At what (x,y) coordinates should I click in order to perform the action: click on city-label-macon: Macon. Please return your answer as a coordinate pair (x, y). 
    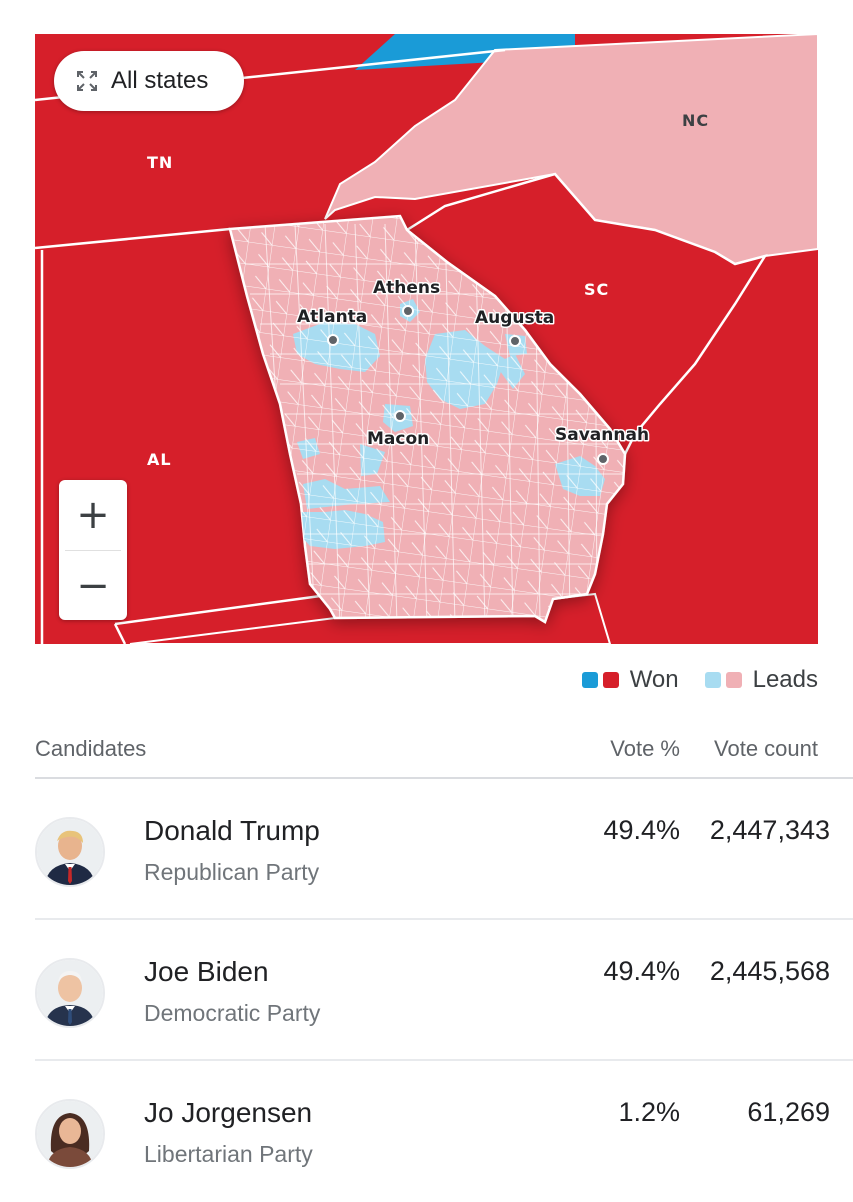
    Looking at the image, I should click on (398, 439).